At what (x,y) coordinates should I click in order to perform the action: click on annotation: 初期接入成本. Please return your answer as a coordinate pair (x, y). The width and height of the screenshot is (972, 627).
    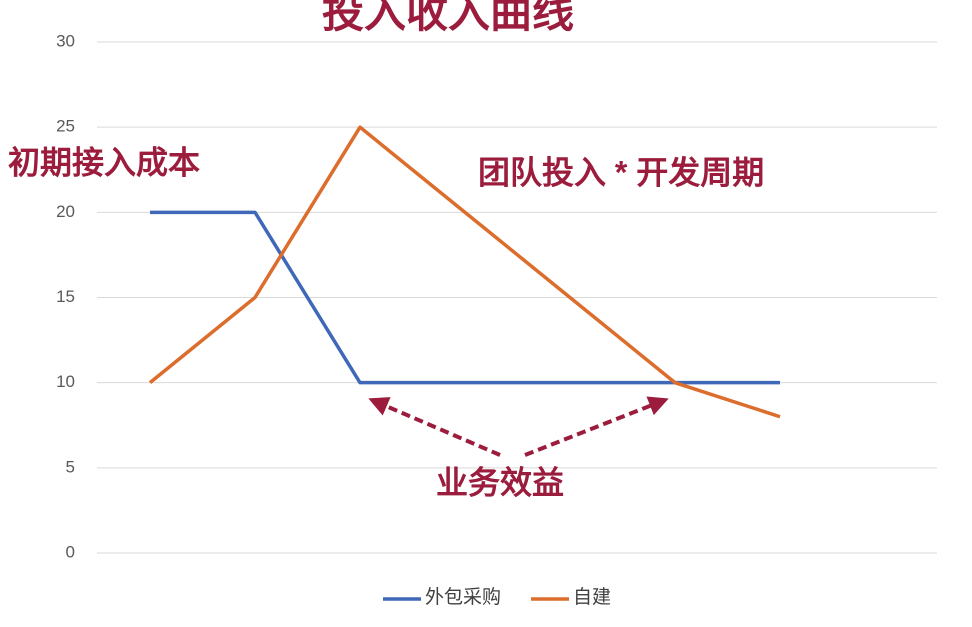
    Looking at the image, I should click on (104, 162).